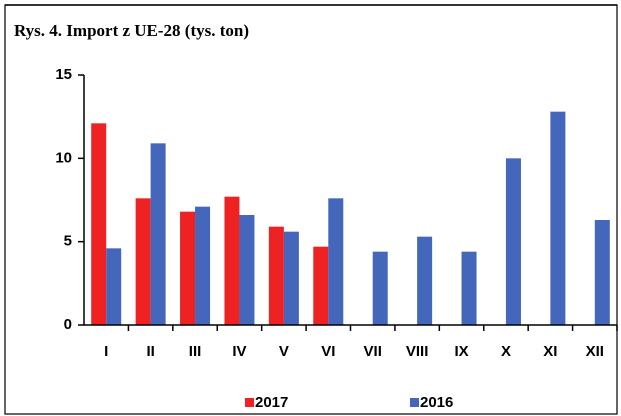  Describe the element at coordinates (63, 74) in the screenshot. I see `y-tick-label: 15` at that location.